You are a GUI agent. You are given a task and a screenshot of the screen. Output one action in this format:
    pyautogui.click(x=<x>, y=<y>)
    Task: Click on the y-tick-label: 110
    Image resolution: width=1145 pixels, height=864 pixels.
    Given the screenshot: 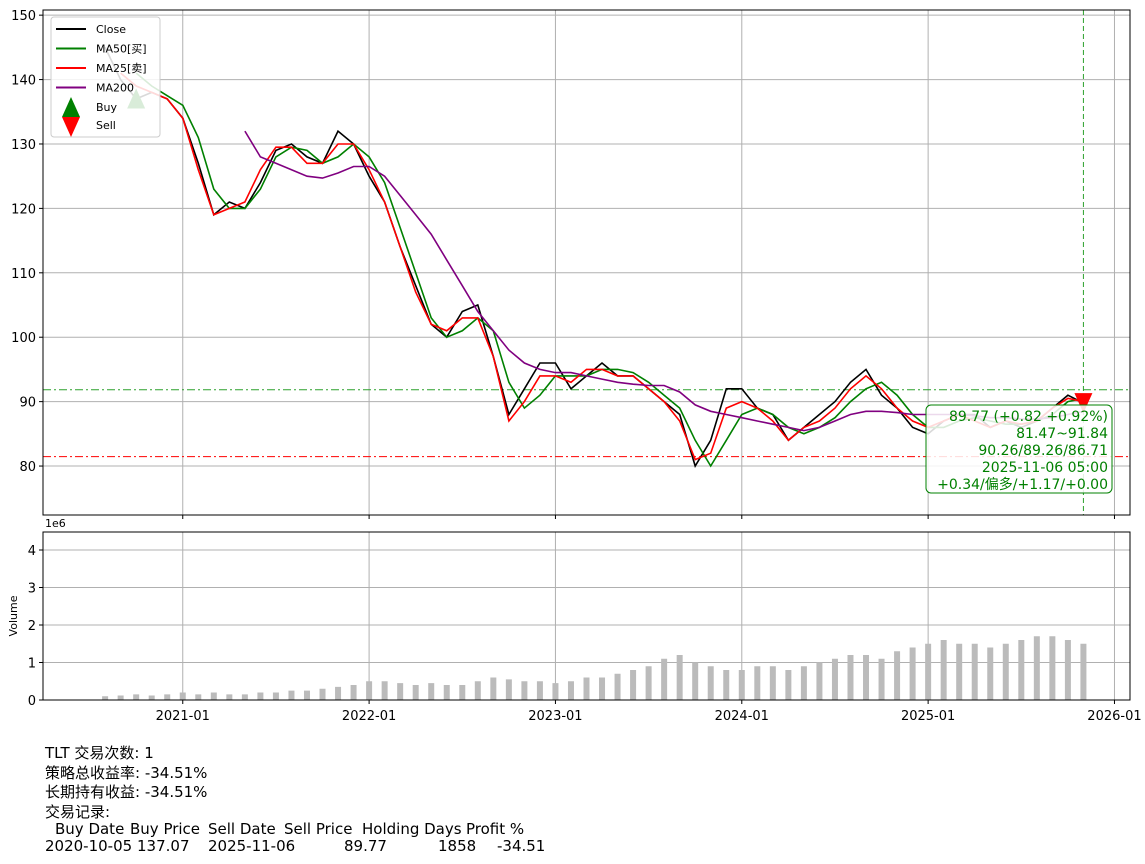 What is the action you would take?
    pyautogui.click(x=23, y=274)
    